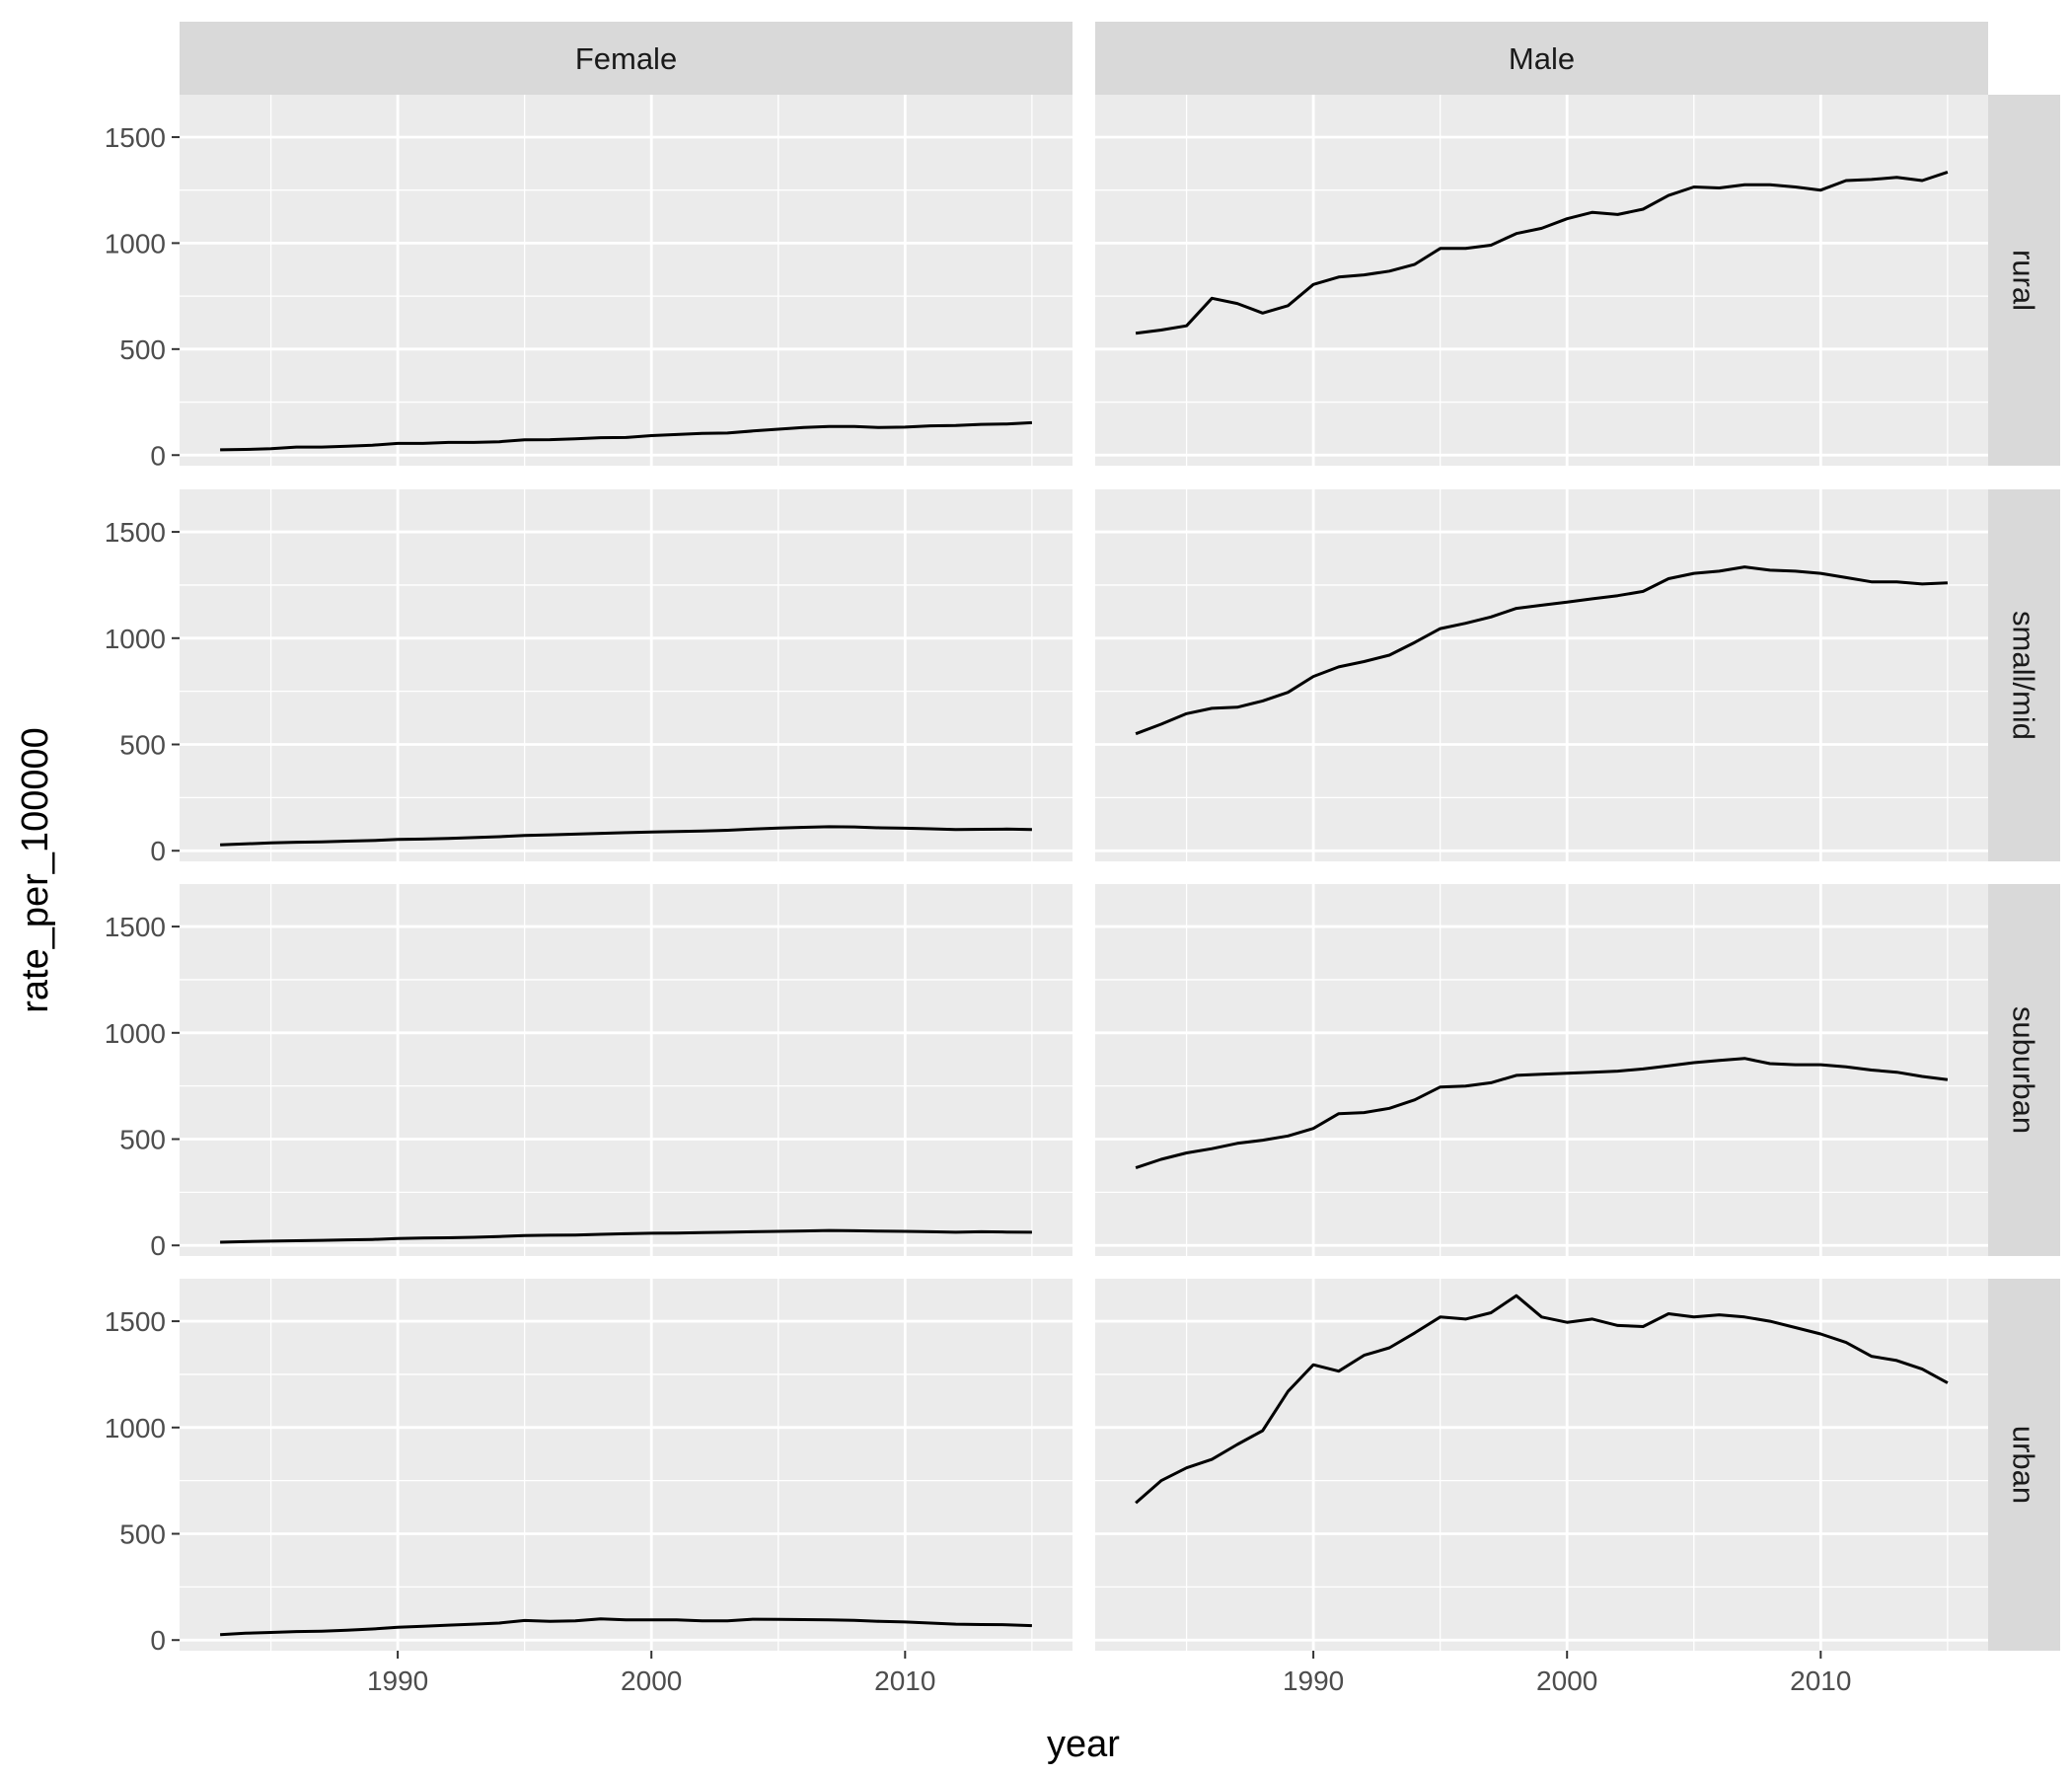 Image resolution: width=2072 pixels, height=1776 pixels. I want to click on panel-female-rural-background, so click(626, 281).